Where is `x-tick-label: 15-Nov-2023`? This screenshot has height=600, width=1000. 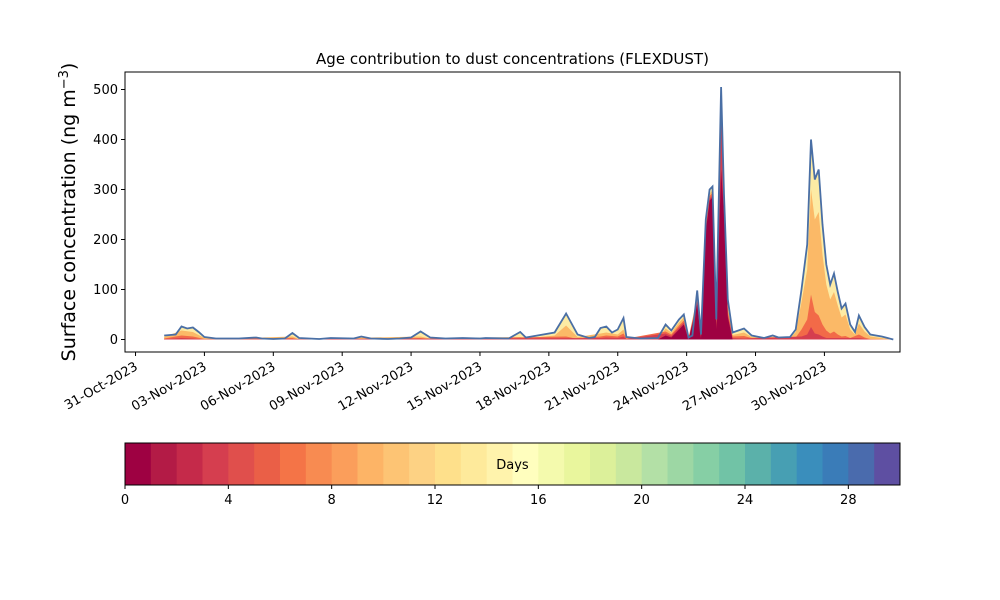 x-tick-label: 15-Nov-2023 is located at coordinates (445, 386).